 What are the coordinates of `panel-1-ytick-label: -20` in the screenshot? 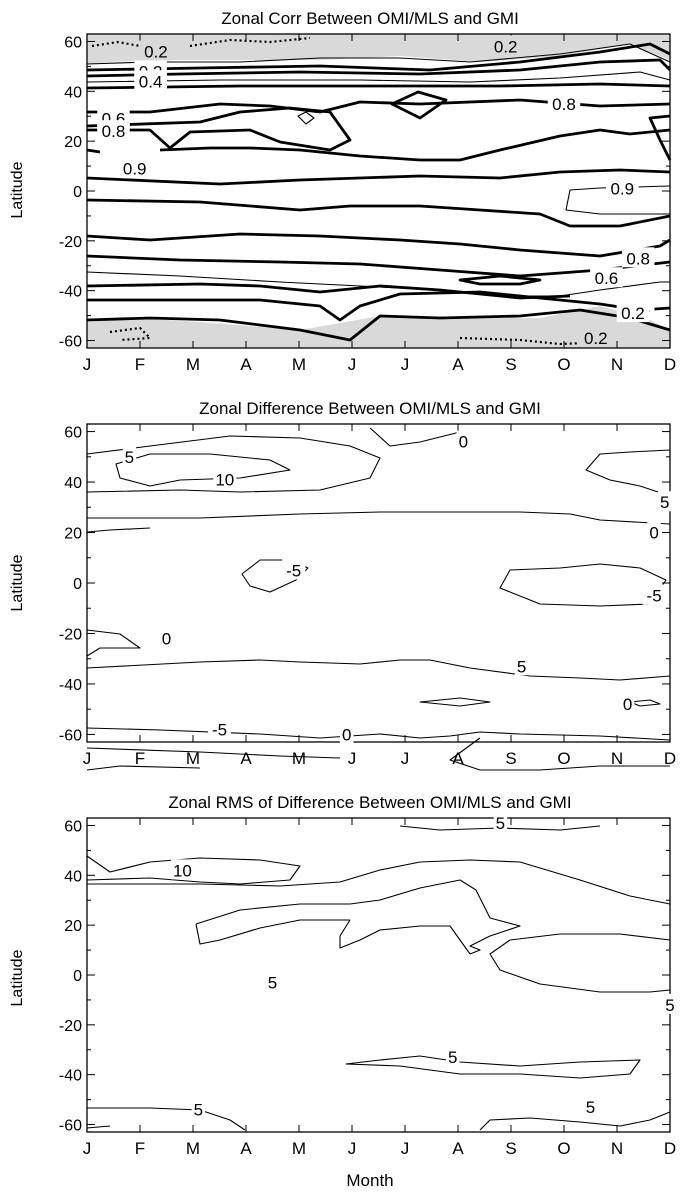 It's located at (70, 242).